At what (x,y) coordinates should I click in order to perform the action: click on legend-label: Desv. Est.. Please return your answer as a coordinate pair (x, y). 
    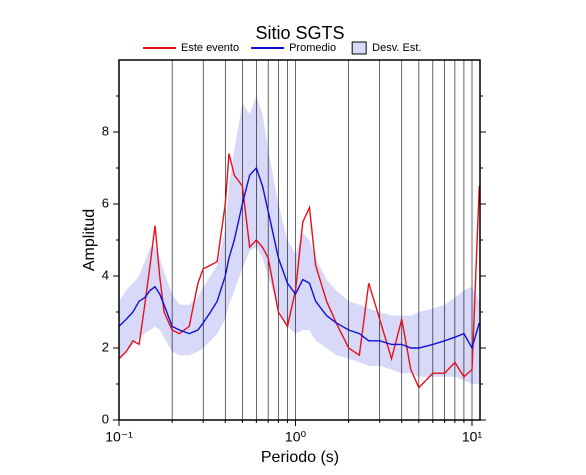
    Looking at the image, I should click on (396, 48).